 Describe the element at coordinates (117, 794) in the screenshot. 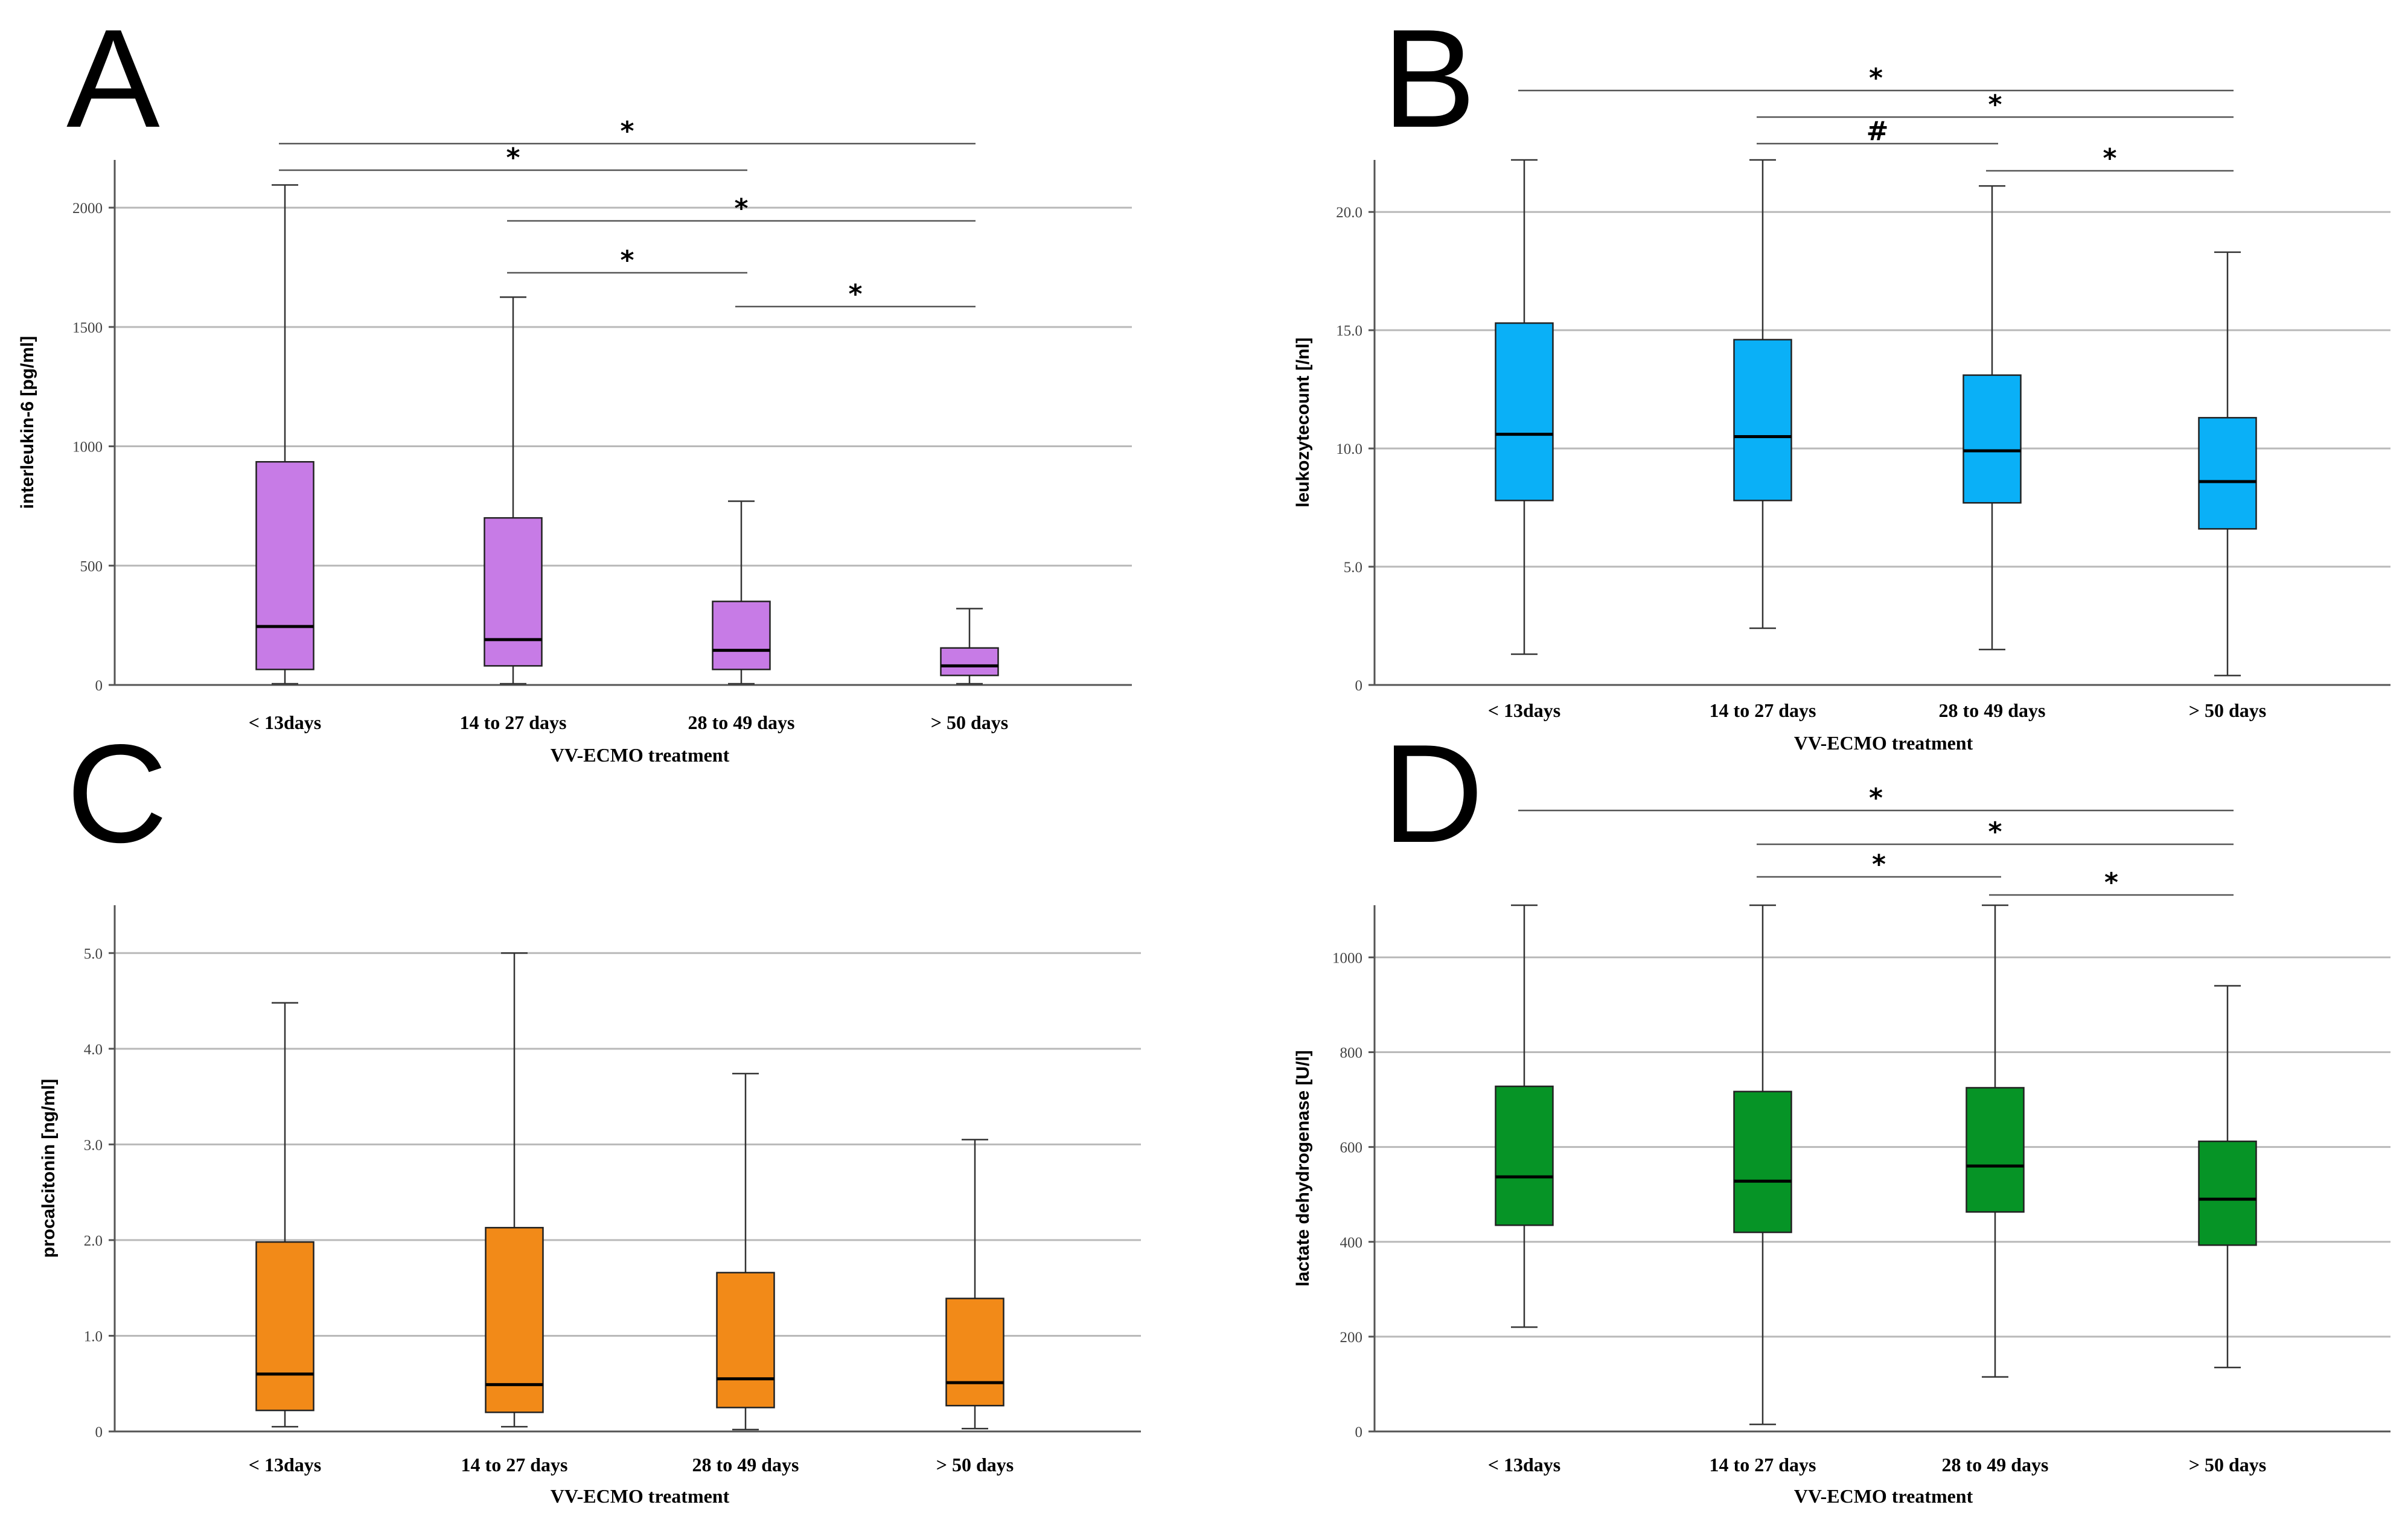

I see `panel-letter: C` at that location.